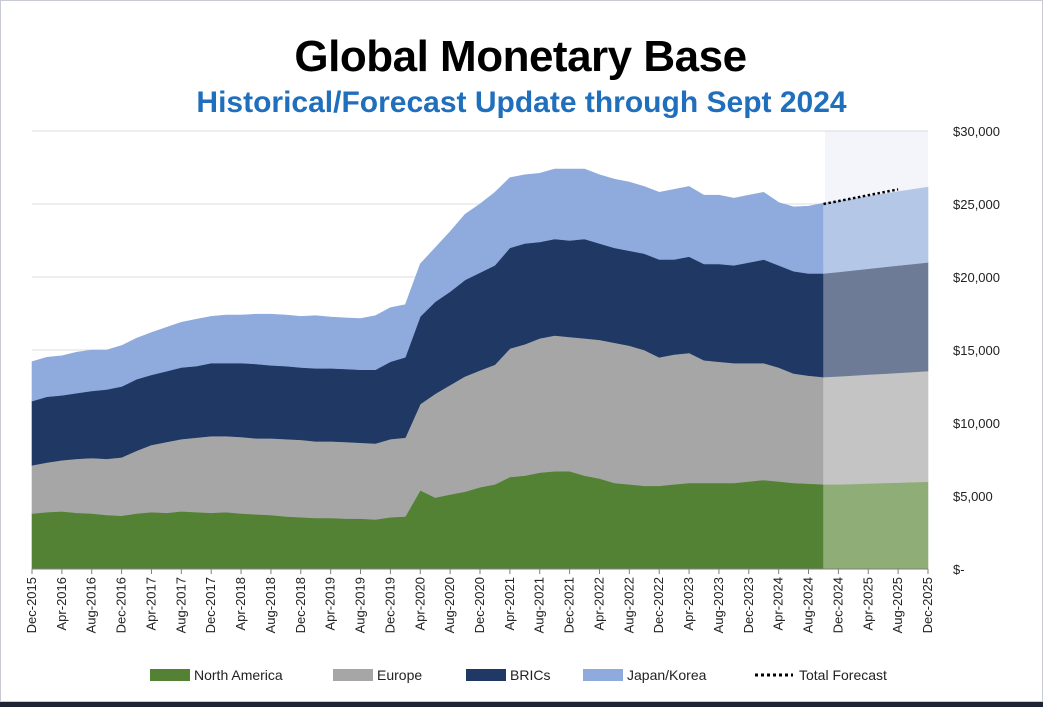 The height and width of the screenshot is (707, 1043). What do you see at coordinates (539, 605) in the screenshot?
I see `x-tick-label: Aug-2021` at bounding box center [539, 605].